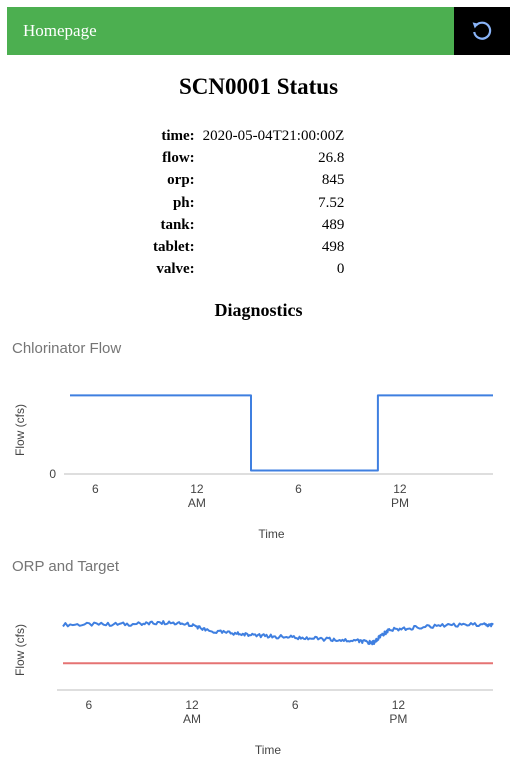 This screenshot has height=773, width=517. I want to click on y-tick-label: 0, so click(52, 474).